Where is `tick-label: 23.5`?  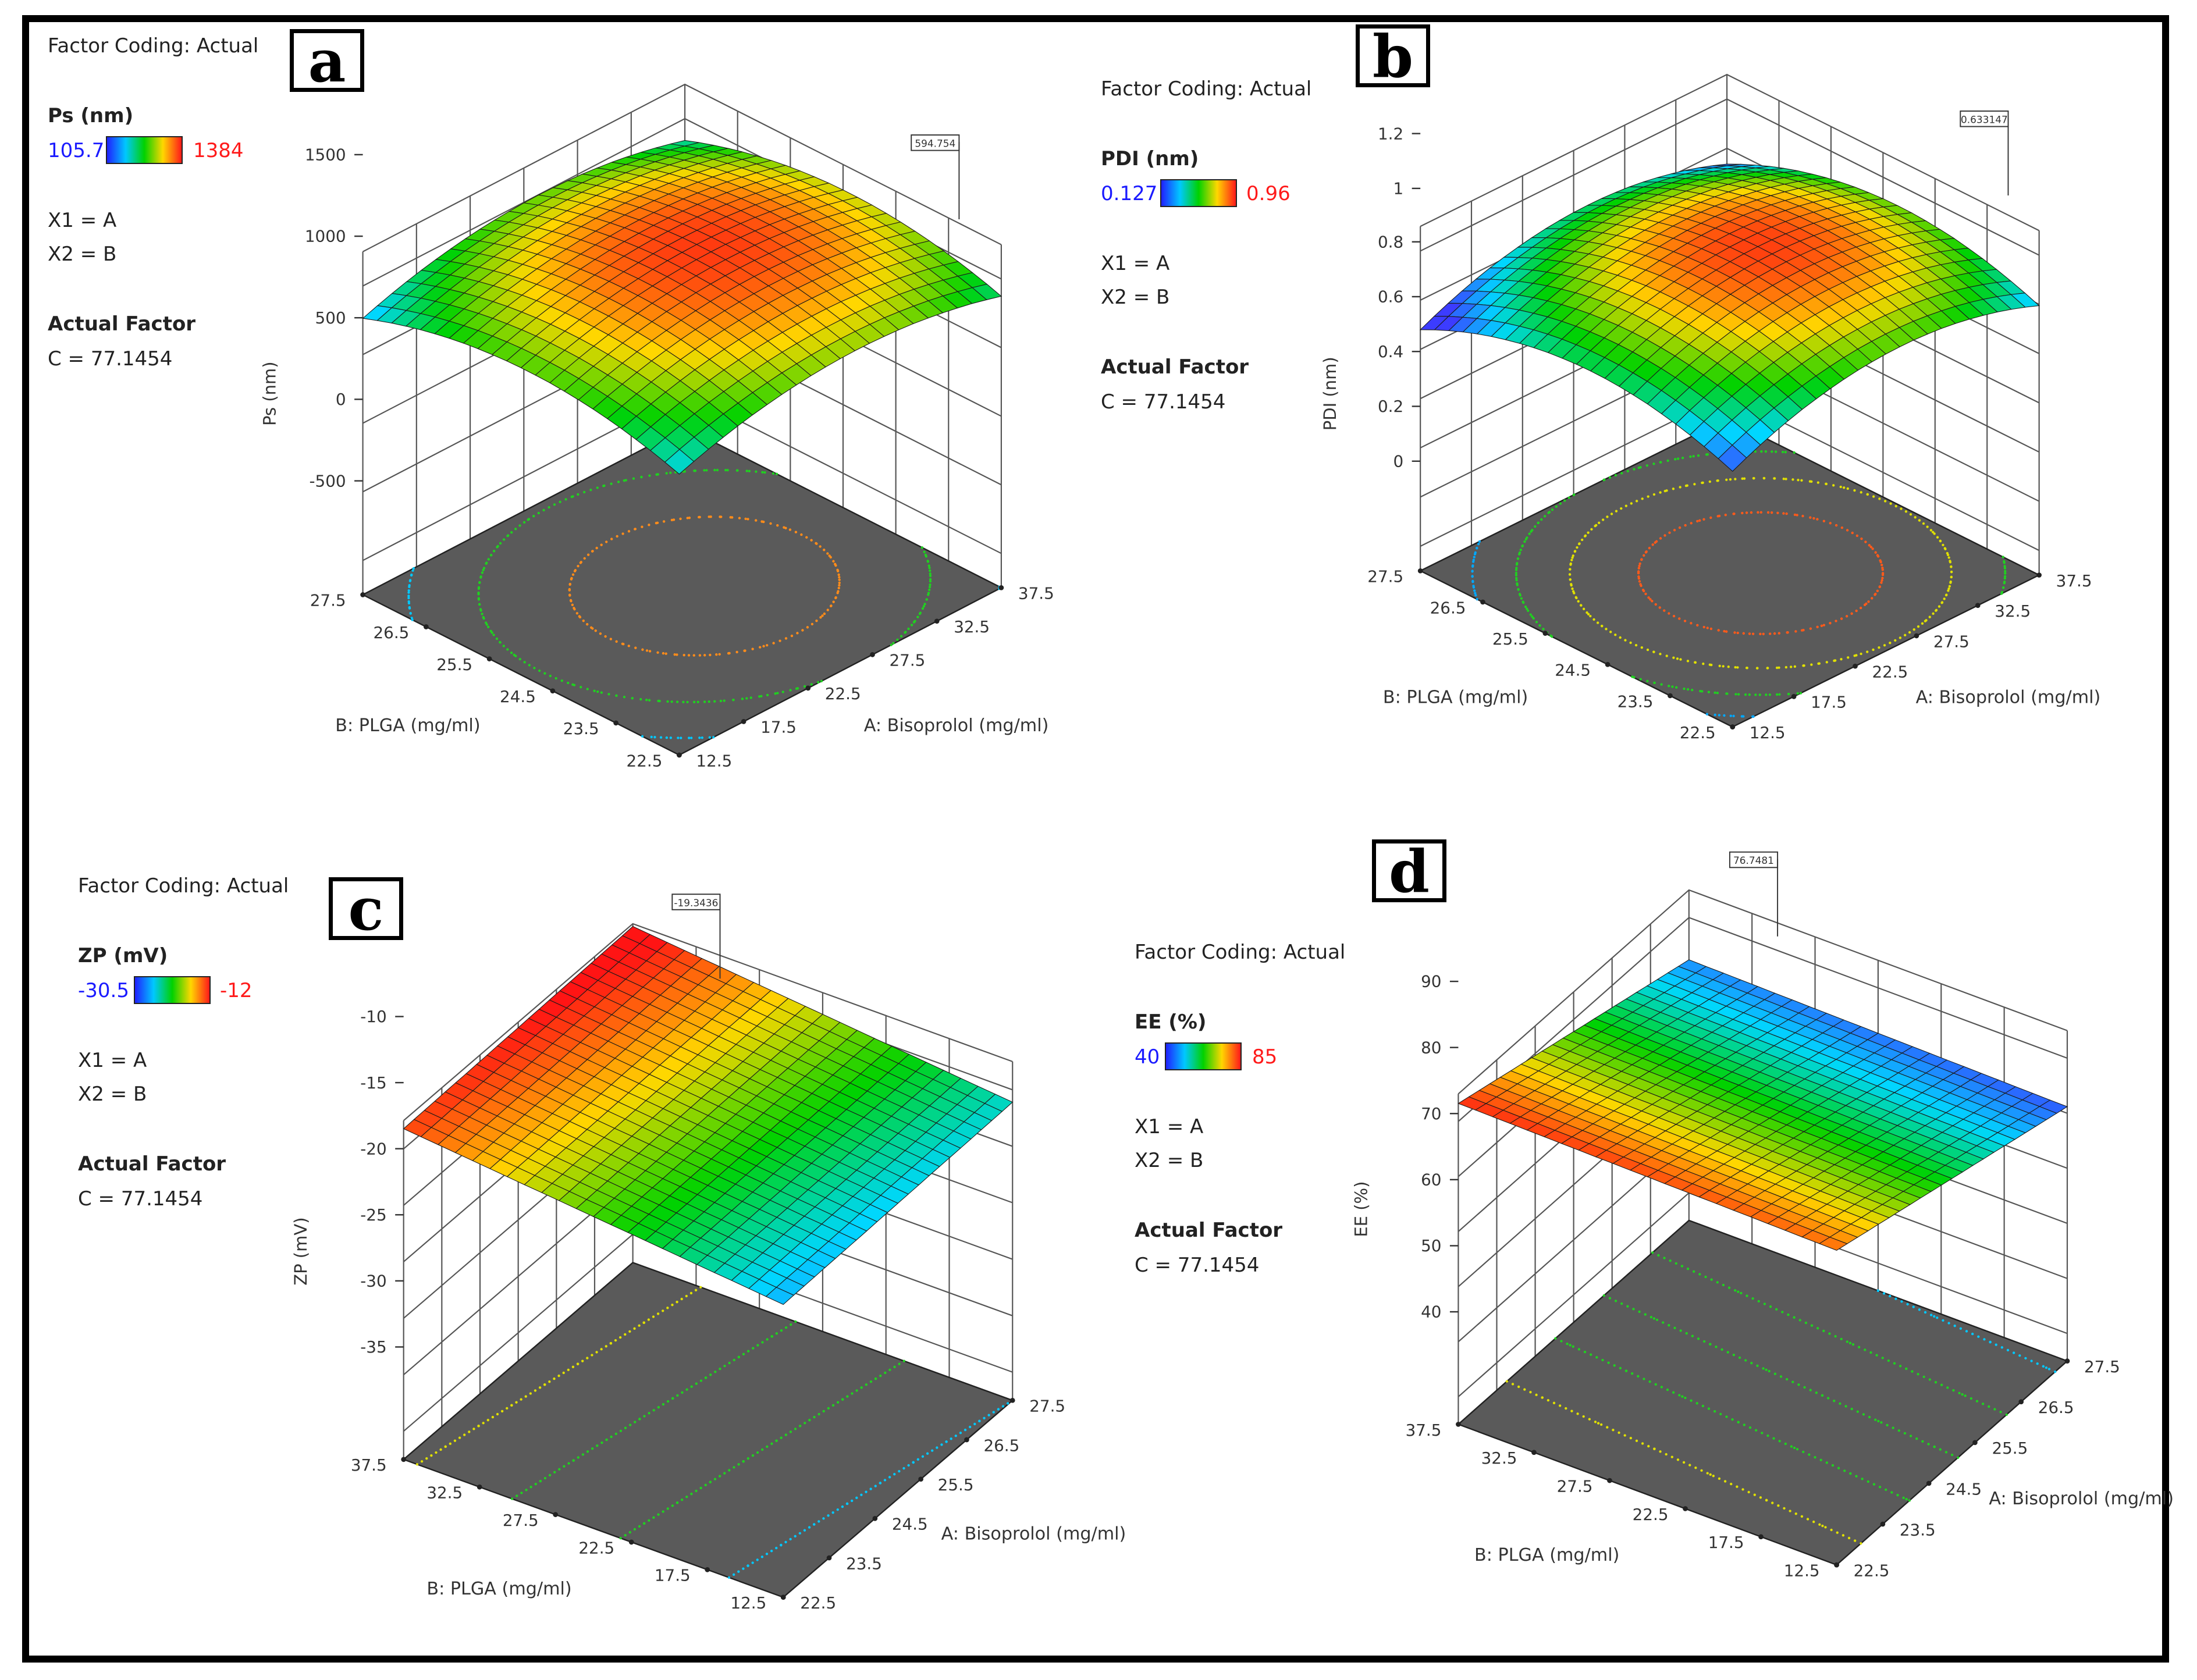 tick-label: 23.5 is located at coordinates (864, 1564).